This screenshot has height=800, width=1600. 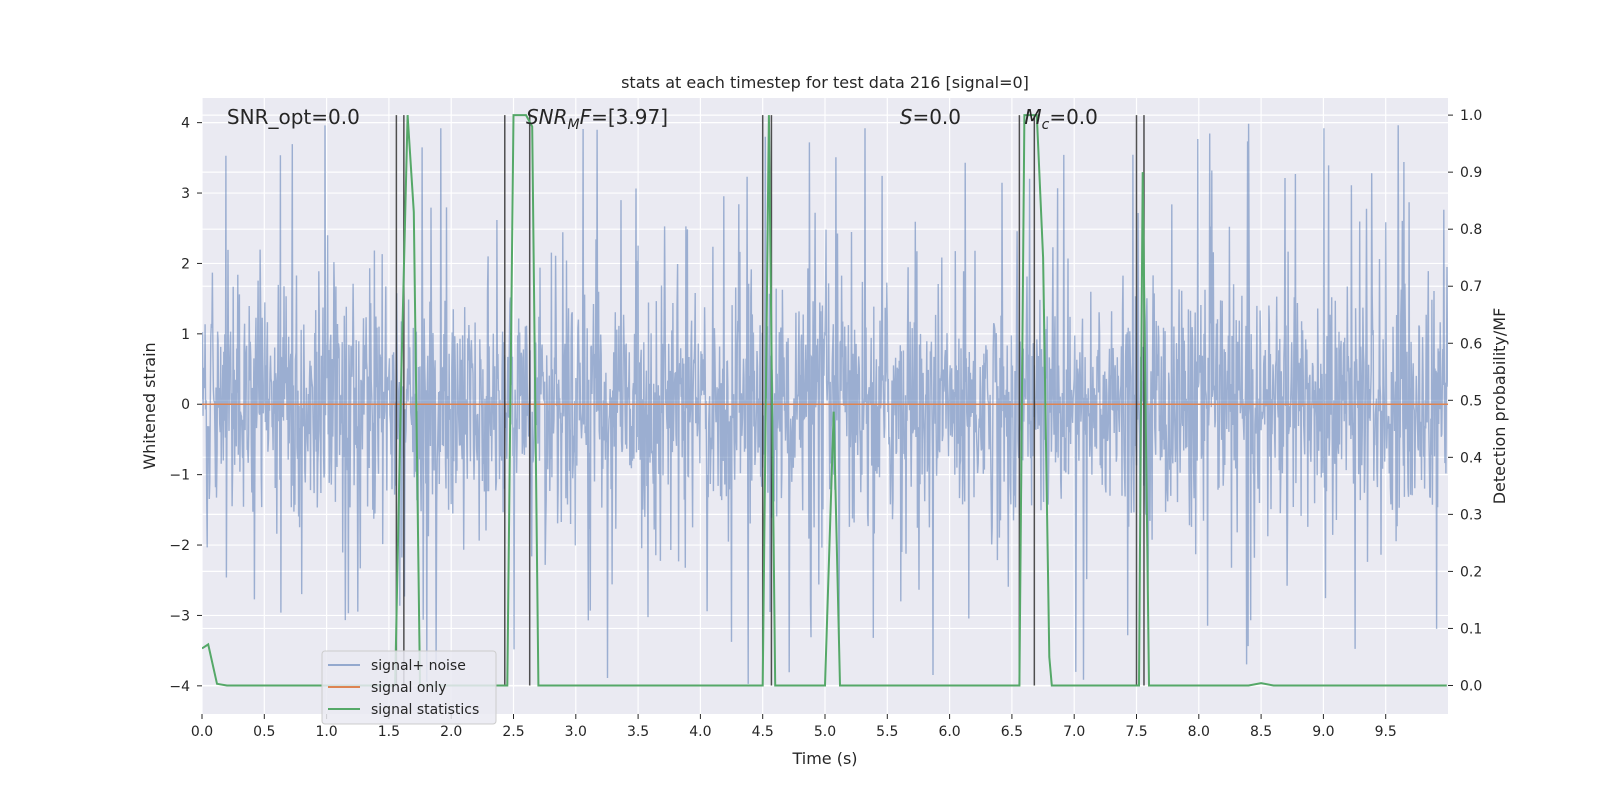 What do you see at coordinates (1471, 173) in the screenshot?
I see `y2-tick-label: 0.9` at bounding box center [1471, 173].